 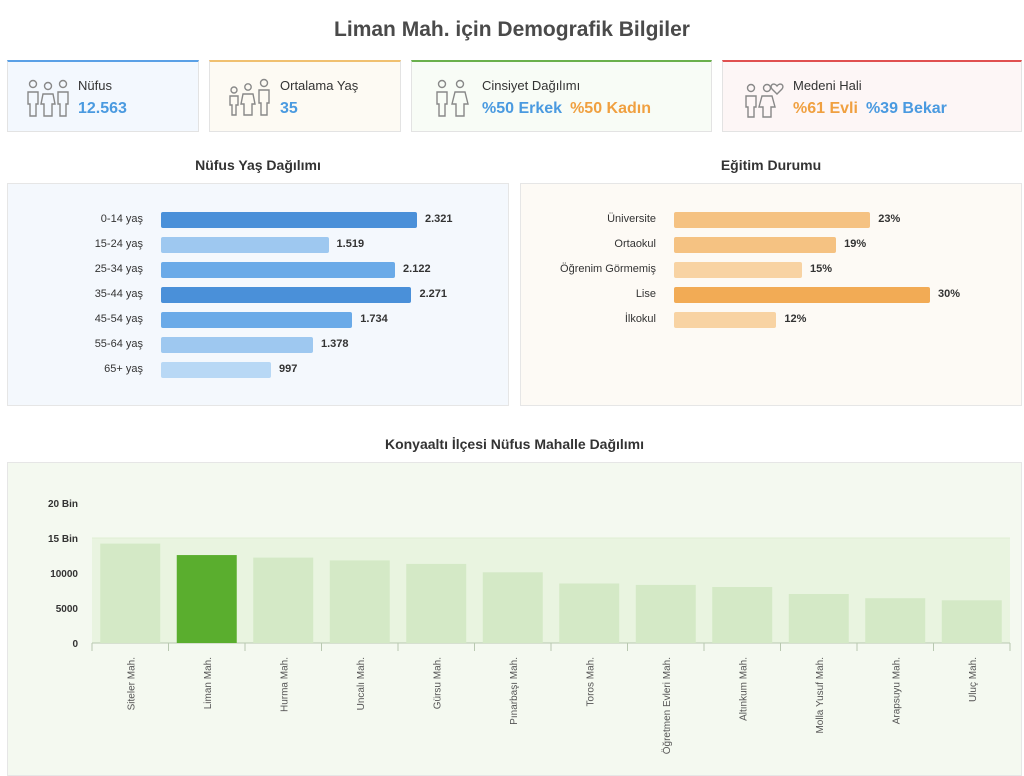 I want to click on value-label: 2.122, so click(x=417, y=269).